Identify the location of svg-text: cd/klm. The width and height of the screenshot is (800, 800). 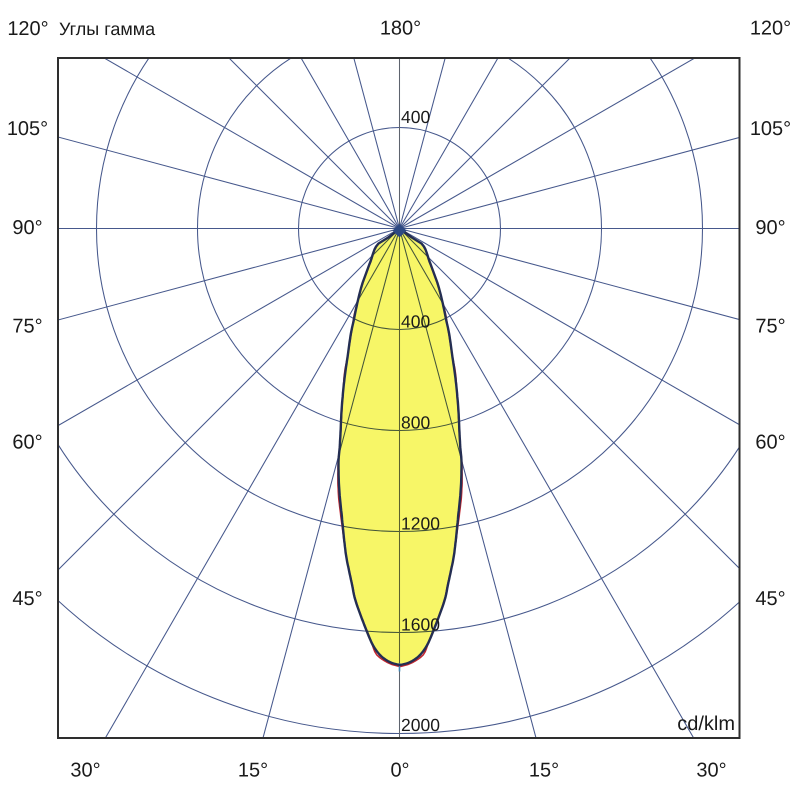
(706, 724).